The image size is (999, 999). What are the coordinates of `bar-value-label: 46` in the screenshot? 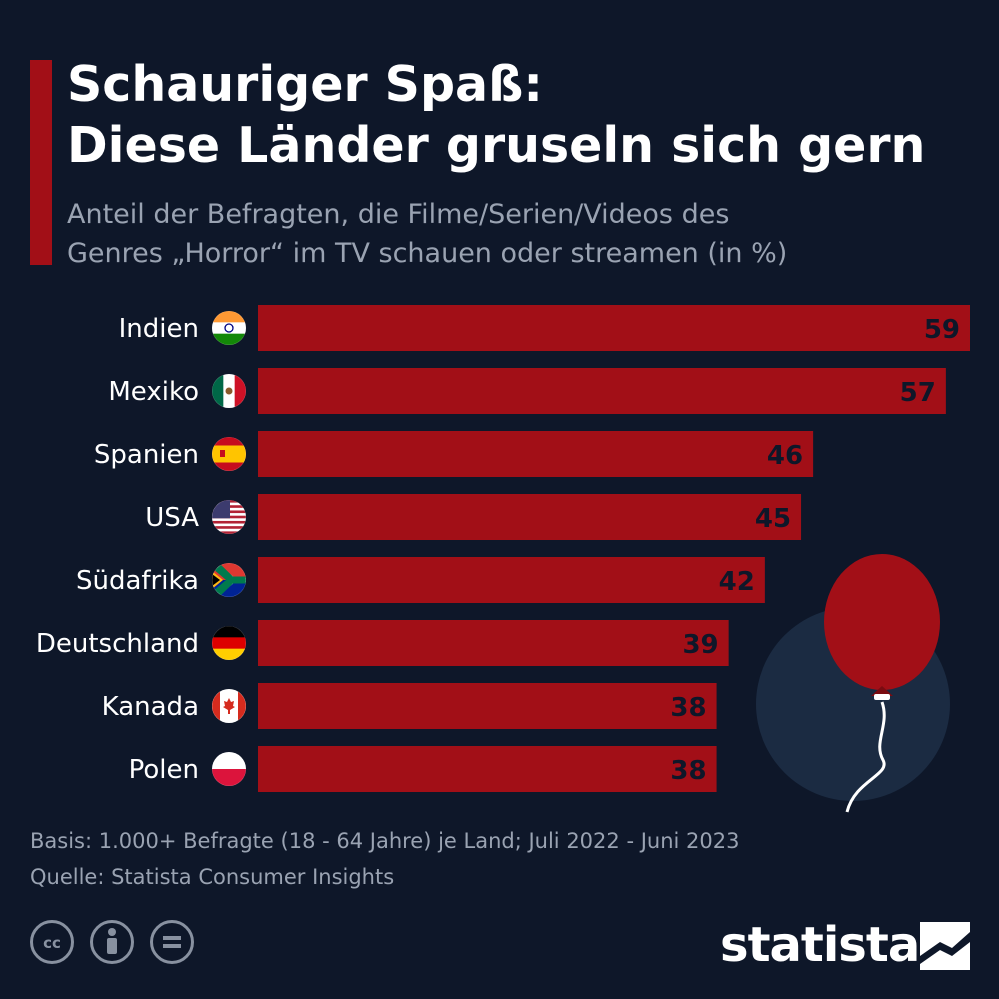 It's located at (785, 456).